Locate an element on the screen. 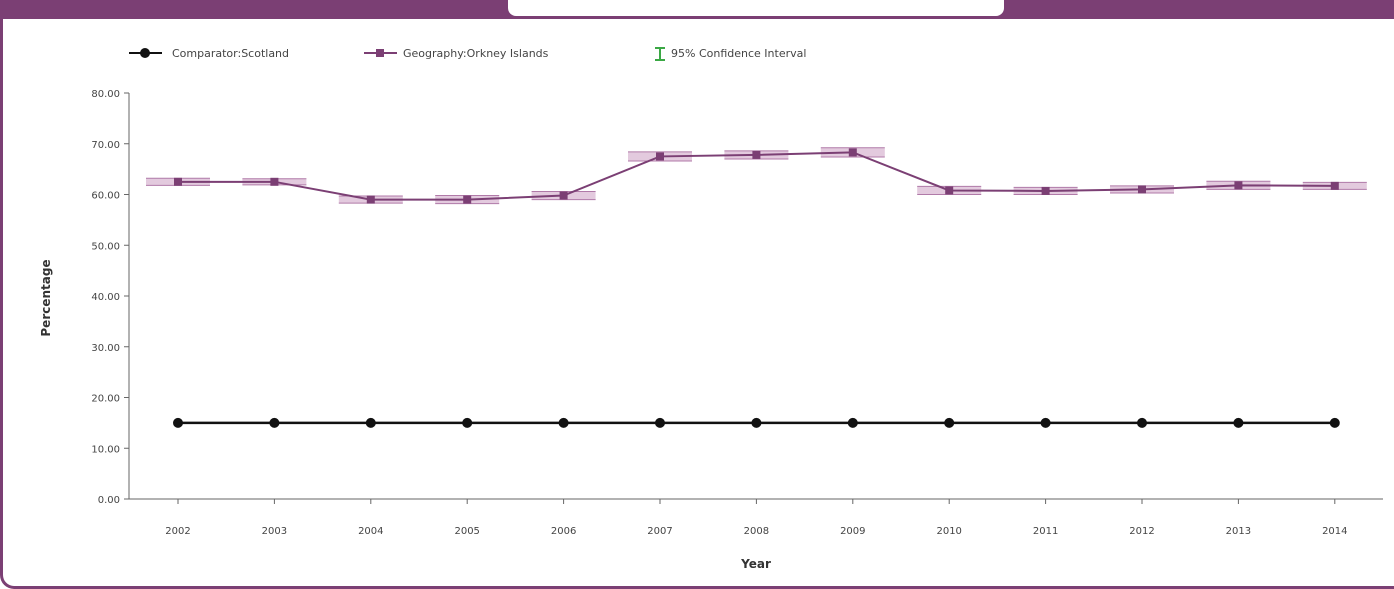 The image size is (1394, 589). y-tick-label: 60.00 is located at coordinates (105, 196).